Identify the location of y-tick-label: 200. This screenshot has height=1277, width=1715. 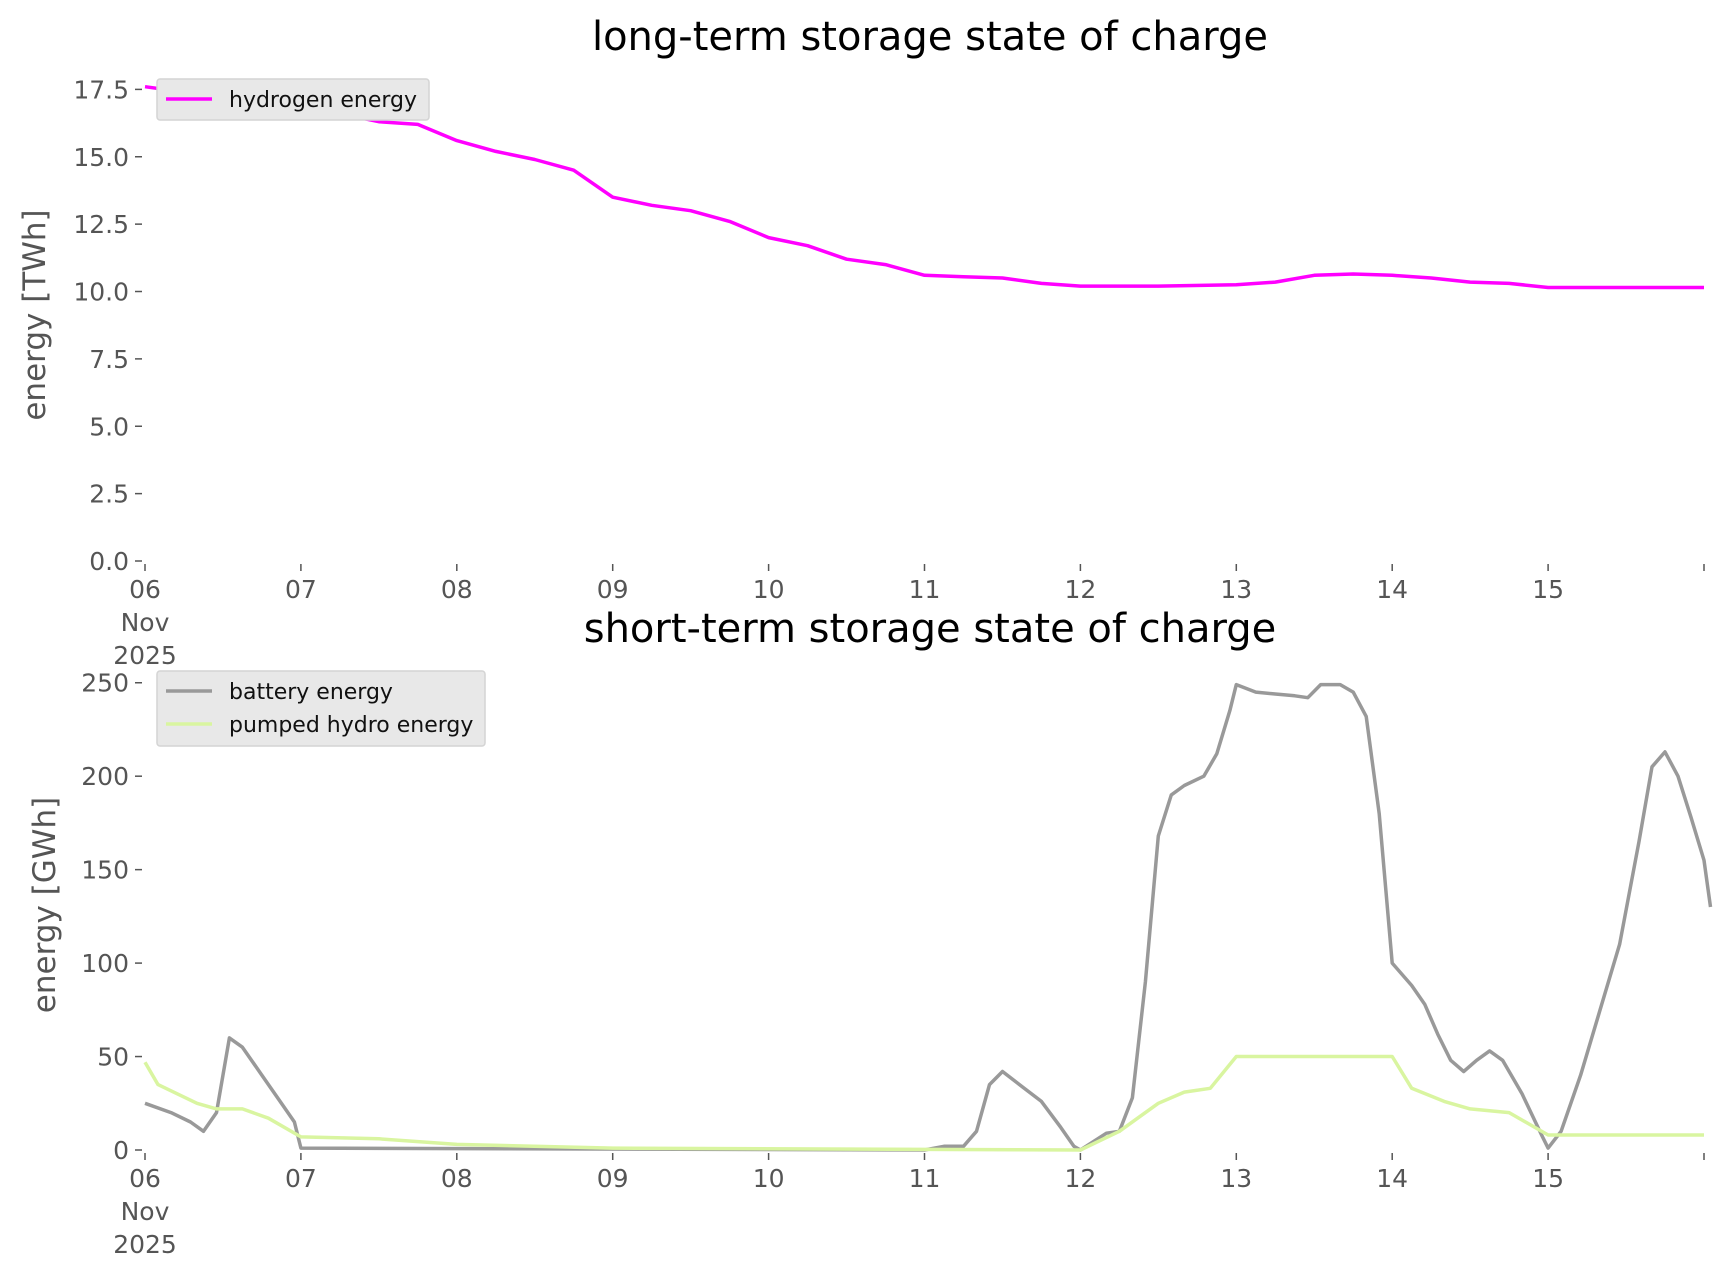
(105, 776).